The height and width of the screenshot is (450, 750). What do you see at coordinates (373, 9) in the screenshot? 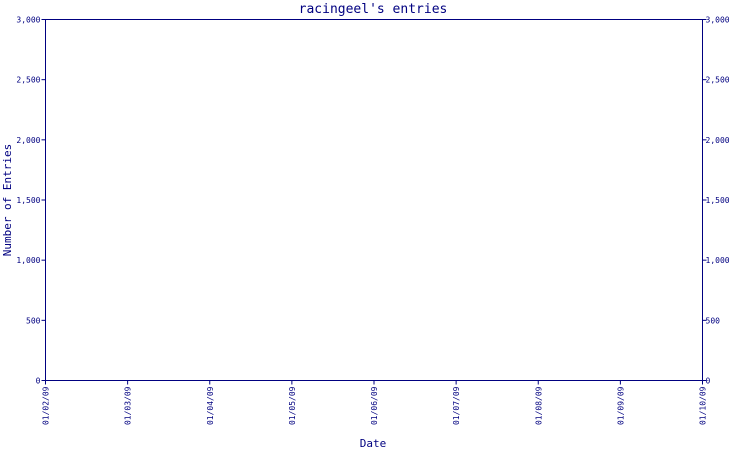
I see `chart-title: racingeel's entries` at bounding box center [373, 9].